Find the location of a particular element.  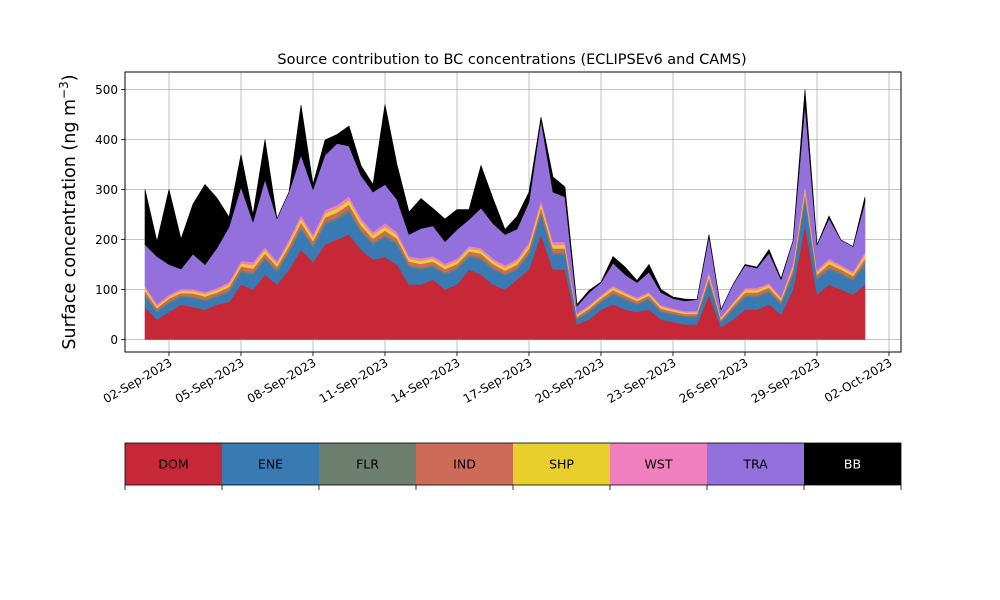

x-tick-label: 02-Sep-2023 is located at coordinates (138, 380).